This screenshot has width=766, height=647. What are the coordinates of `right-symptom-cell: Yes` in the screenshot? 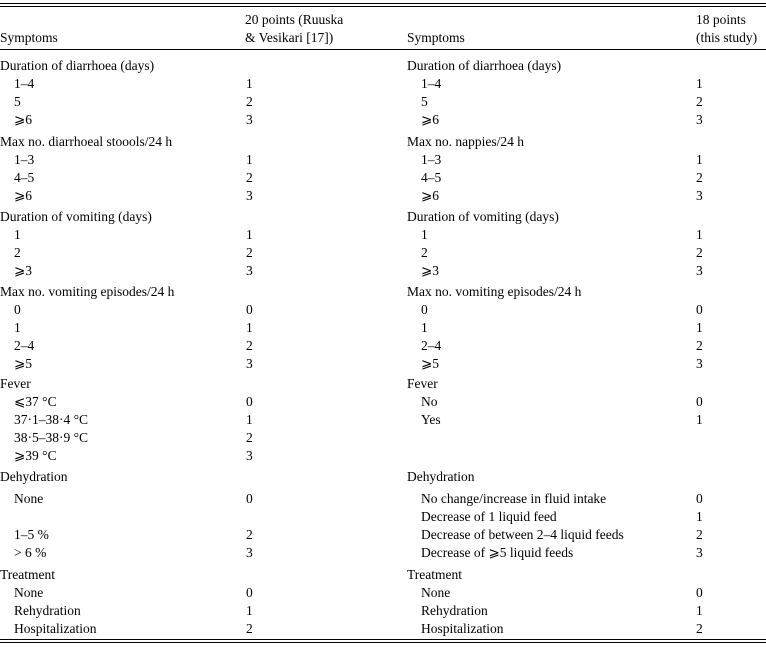 It's located at (431, 419).